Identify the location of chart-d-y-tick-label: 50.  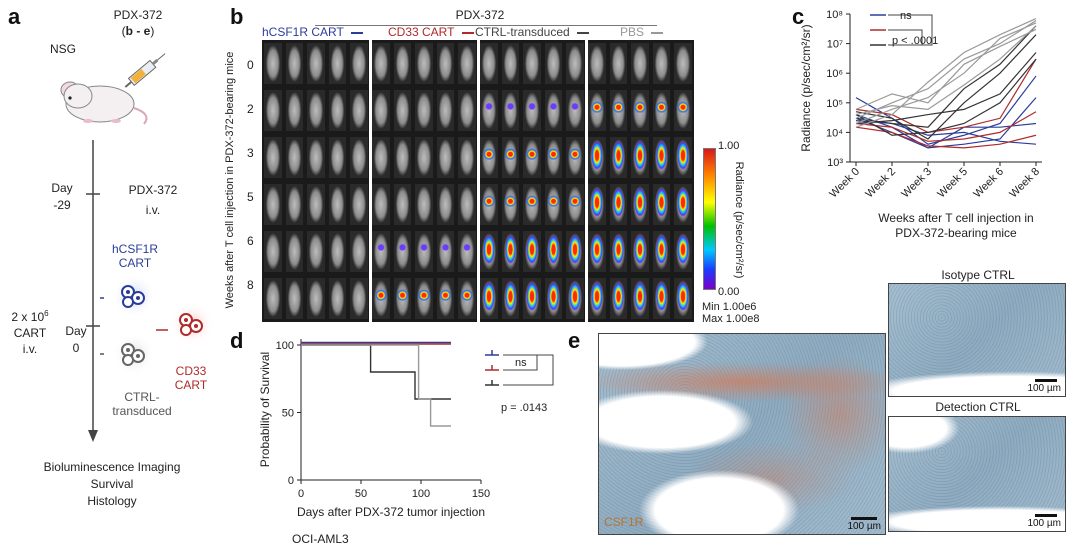
(288, 414).